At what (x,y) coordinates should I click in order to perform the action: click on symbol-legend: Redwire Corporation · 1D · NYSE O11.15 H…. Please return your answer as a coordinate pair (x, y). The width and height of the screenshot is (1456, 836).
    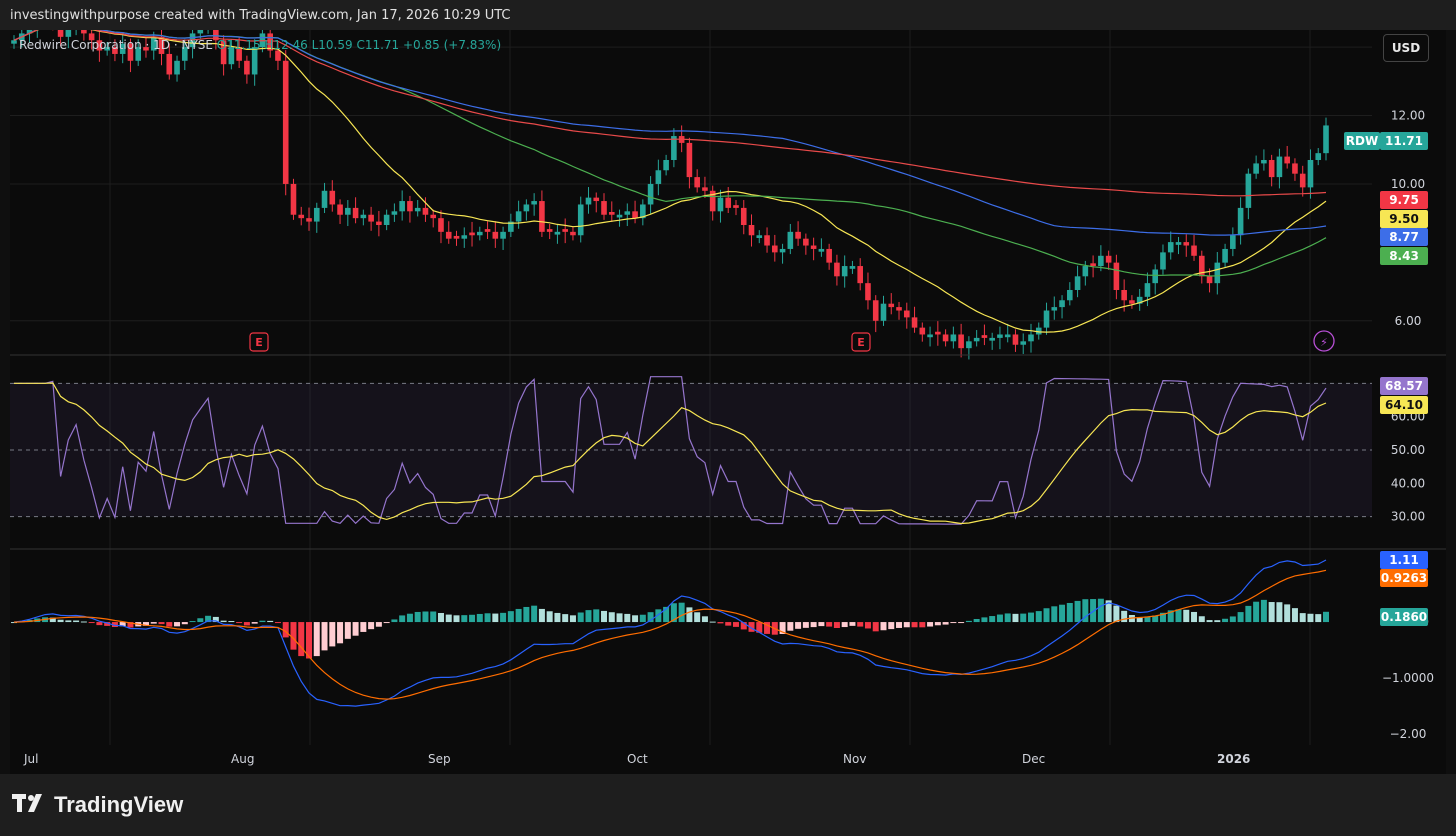
    Looking at the image, I should click on (260, 45).